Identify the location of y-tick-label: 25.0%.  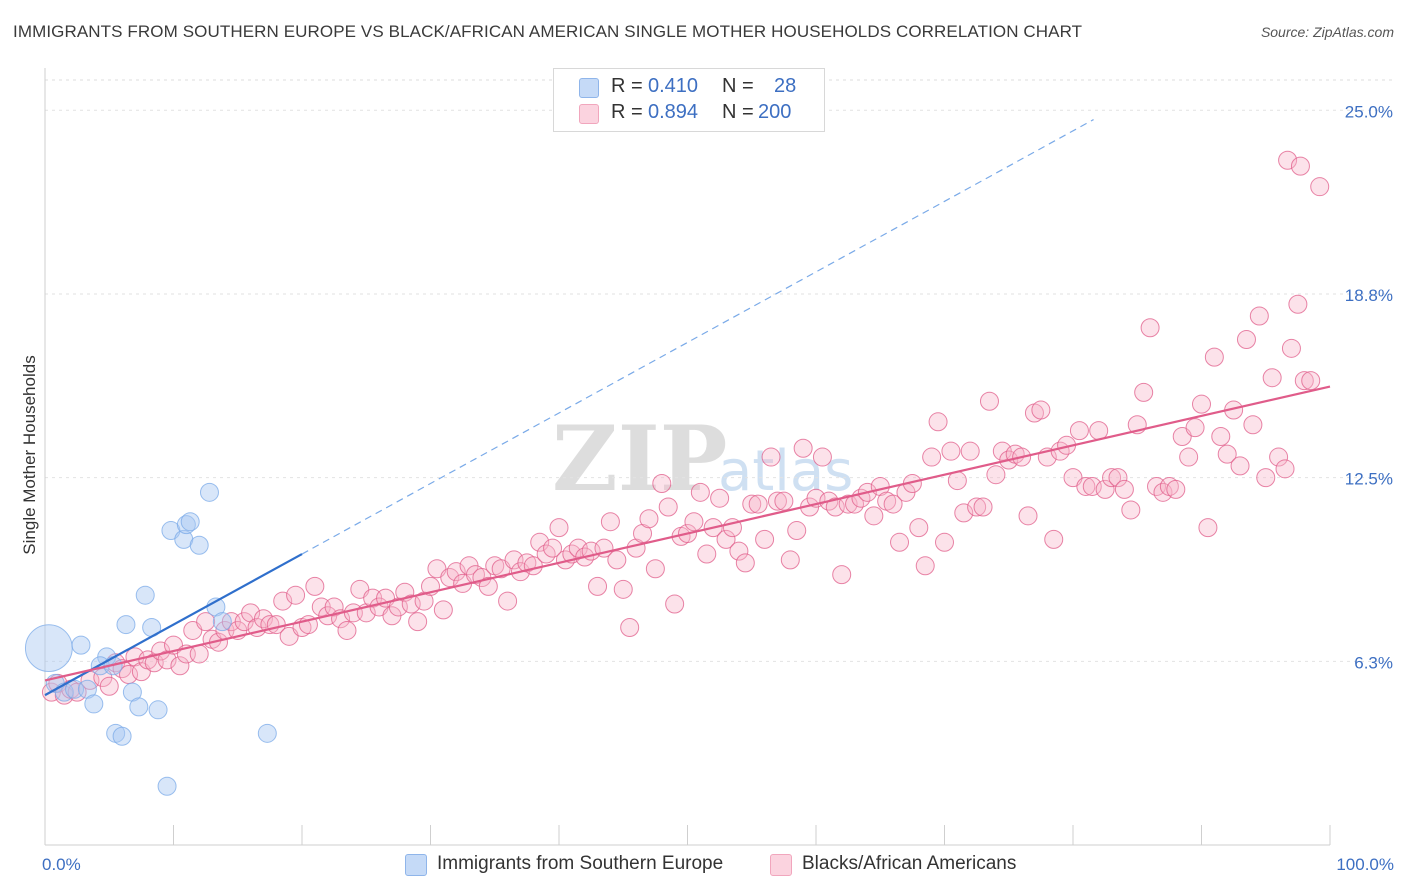
(1369, 111).